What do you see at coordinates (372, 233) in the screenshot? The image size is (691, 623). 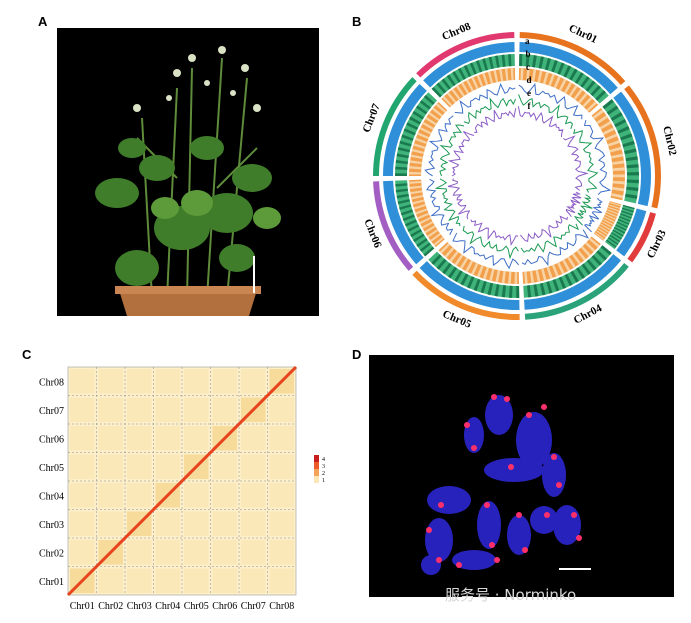 I see `chromosome-label: Chr06` at bounding box center [372, 233].